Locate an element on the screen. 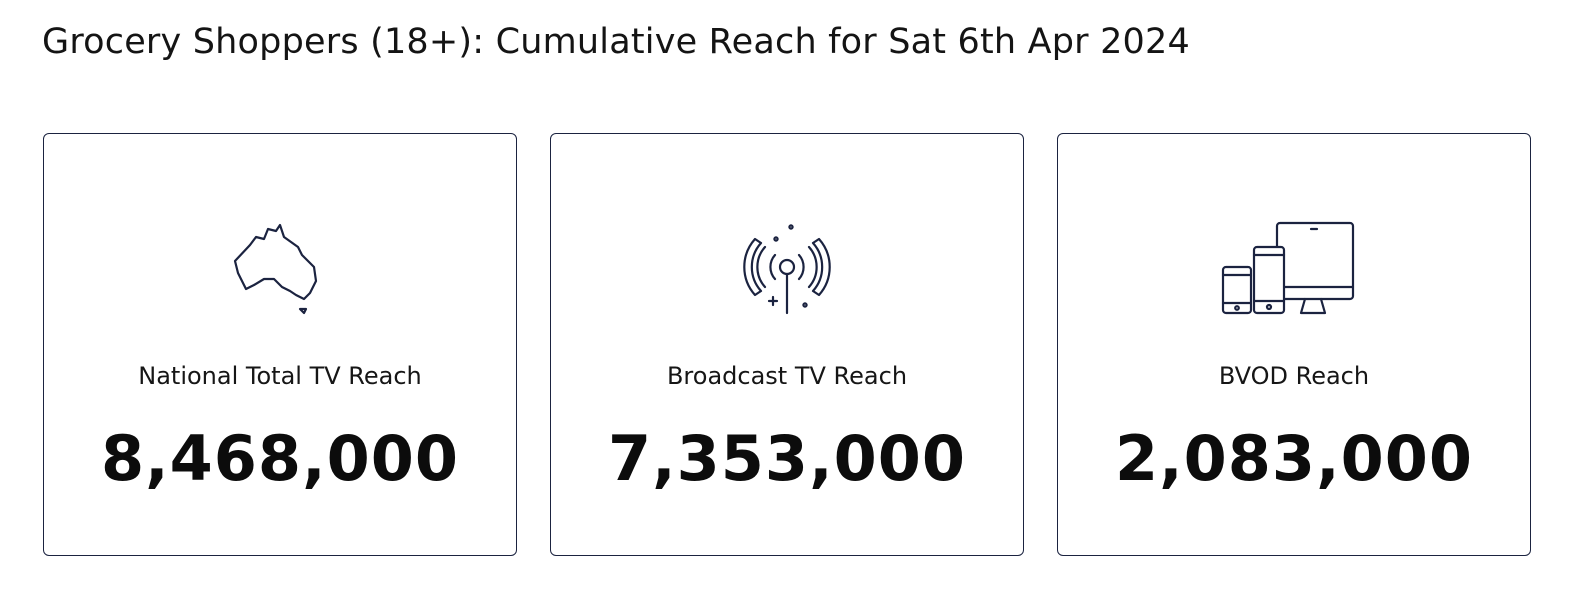 The height and width of the screenshot is (608, 1569). card-value: 2,083,000 is located at coordinates (1294, 458).